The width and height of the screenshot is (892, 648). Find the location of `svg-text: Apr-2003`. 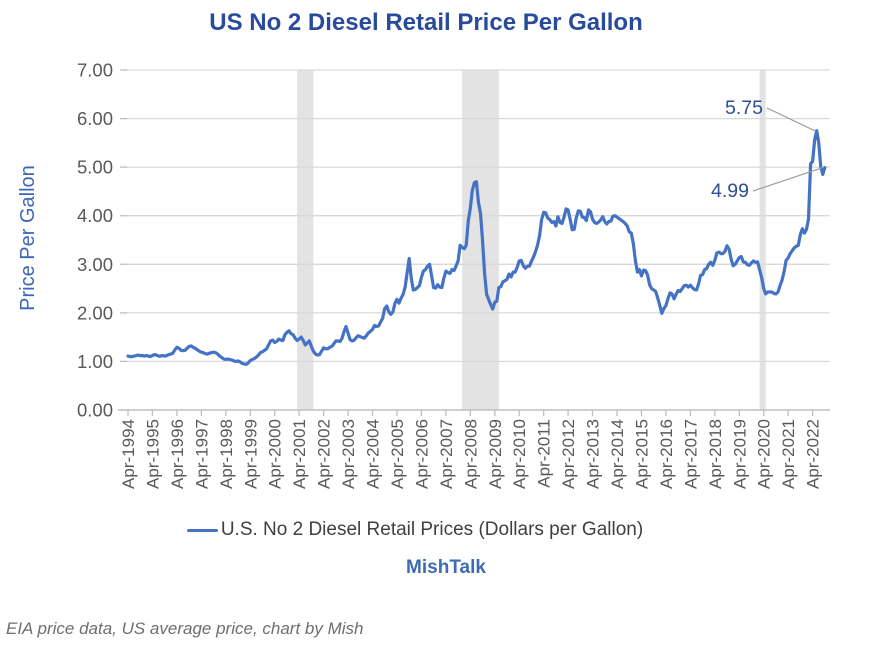

svg-text: Apr-2003 is located at coordinates (348, 454).